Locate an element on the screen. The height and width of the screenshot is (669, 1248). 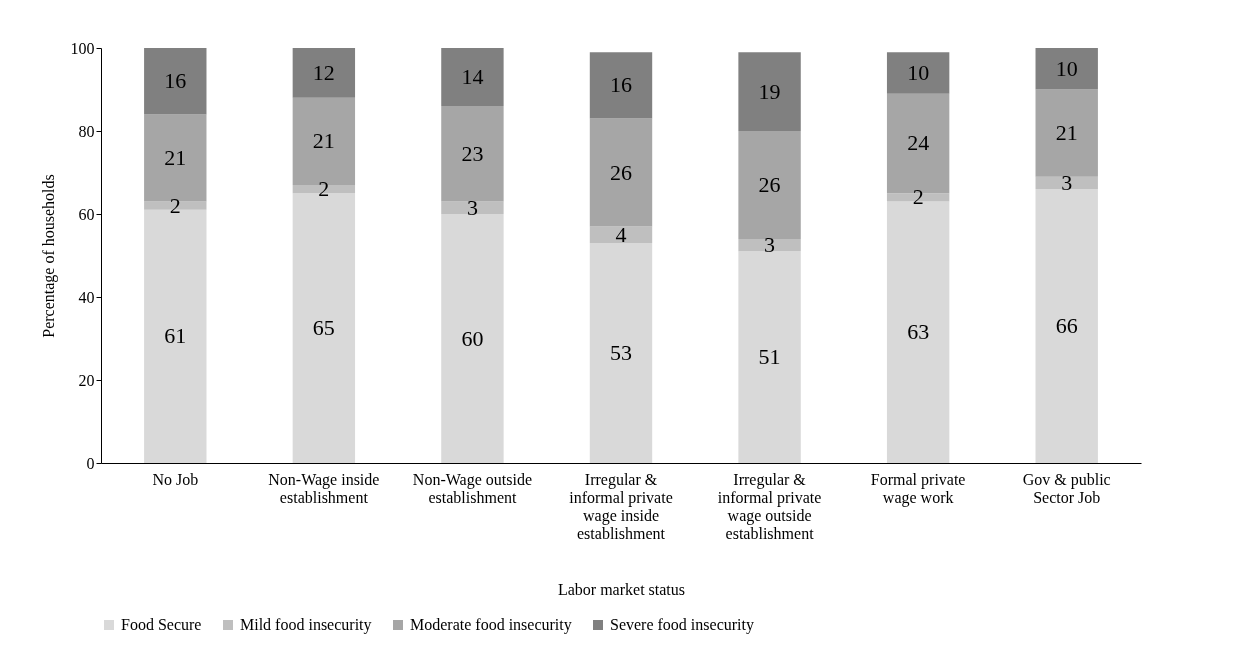
x-tick-label: Gov & public Sector Job is located at coordinates (1066, 488).